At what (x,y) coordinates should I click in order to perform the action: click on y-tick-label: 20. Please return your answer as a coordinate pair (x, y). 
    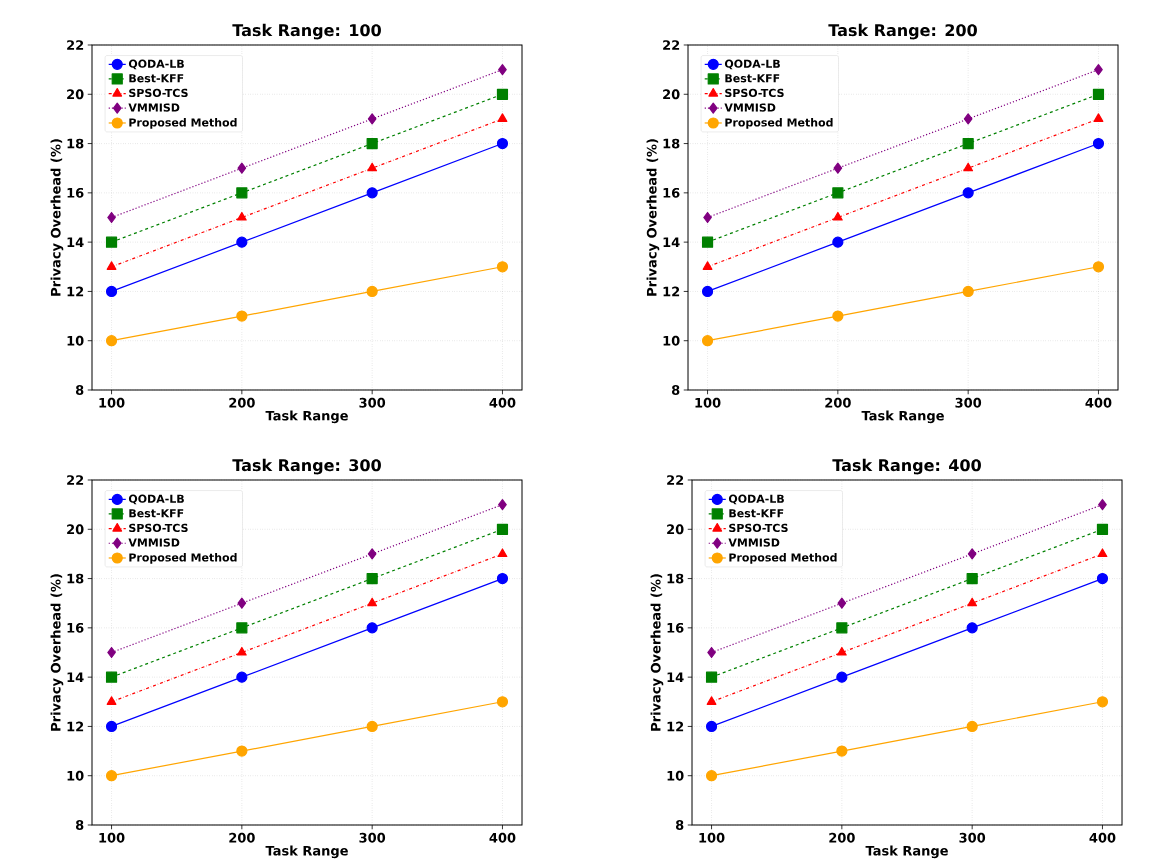
    Looking at the image, I should click on (675, 529).